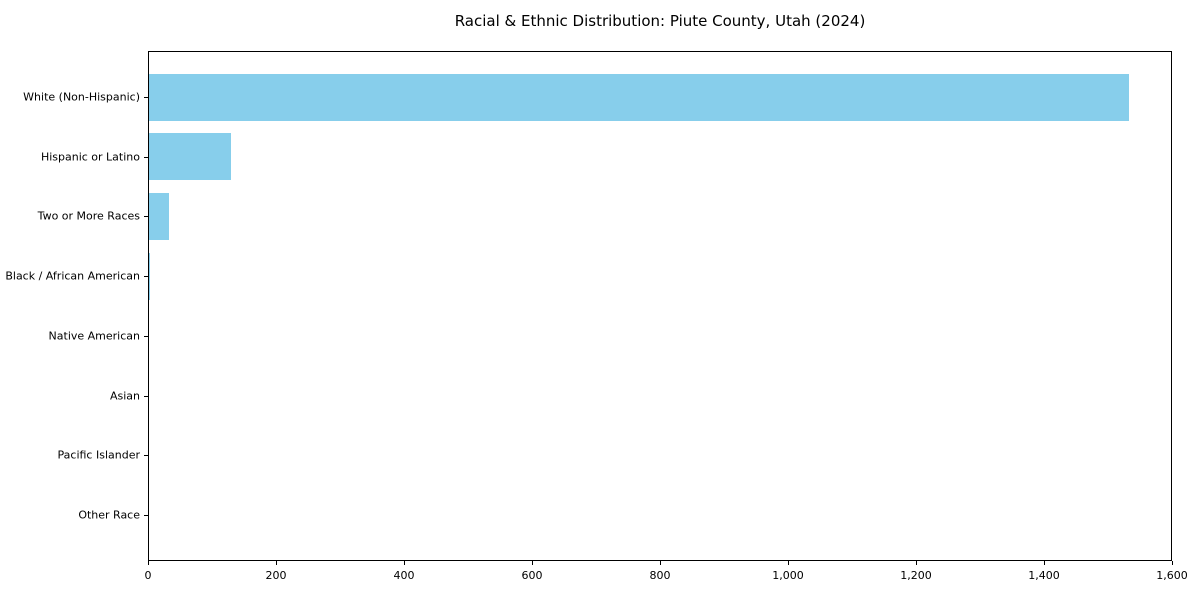  Describe the element at coordinates (404, 575) in the screenshot. I see `x-tick-label: 400` at that location.